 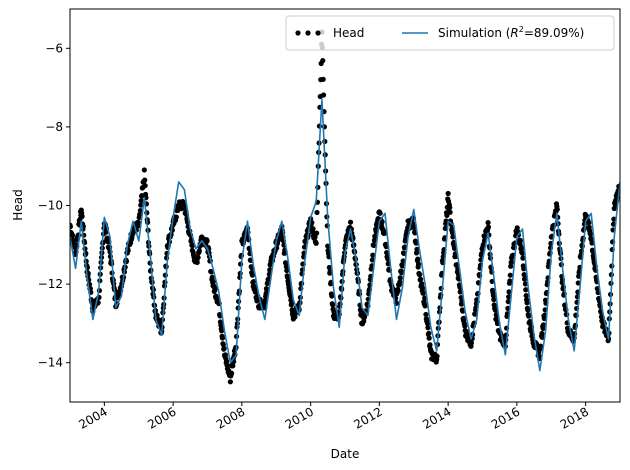 What do you see at coordinates (333, 417) in the screenshot?
I see `x-axis: 2004 2006 2008 2010 2012 2014 2016 2018` at bounding box center [333, 417].